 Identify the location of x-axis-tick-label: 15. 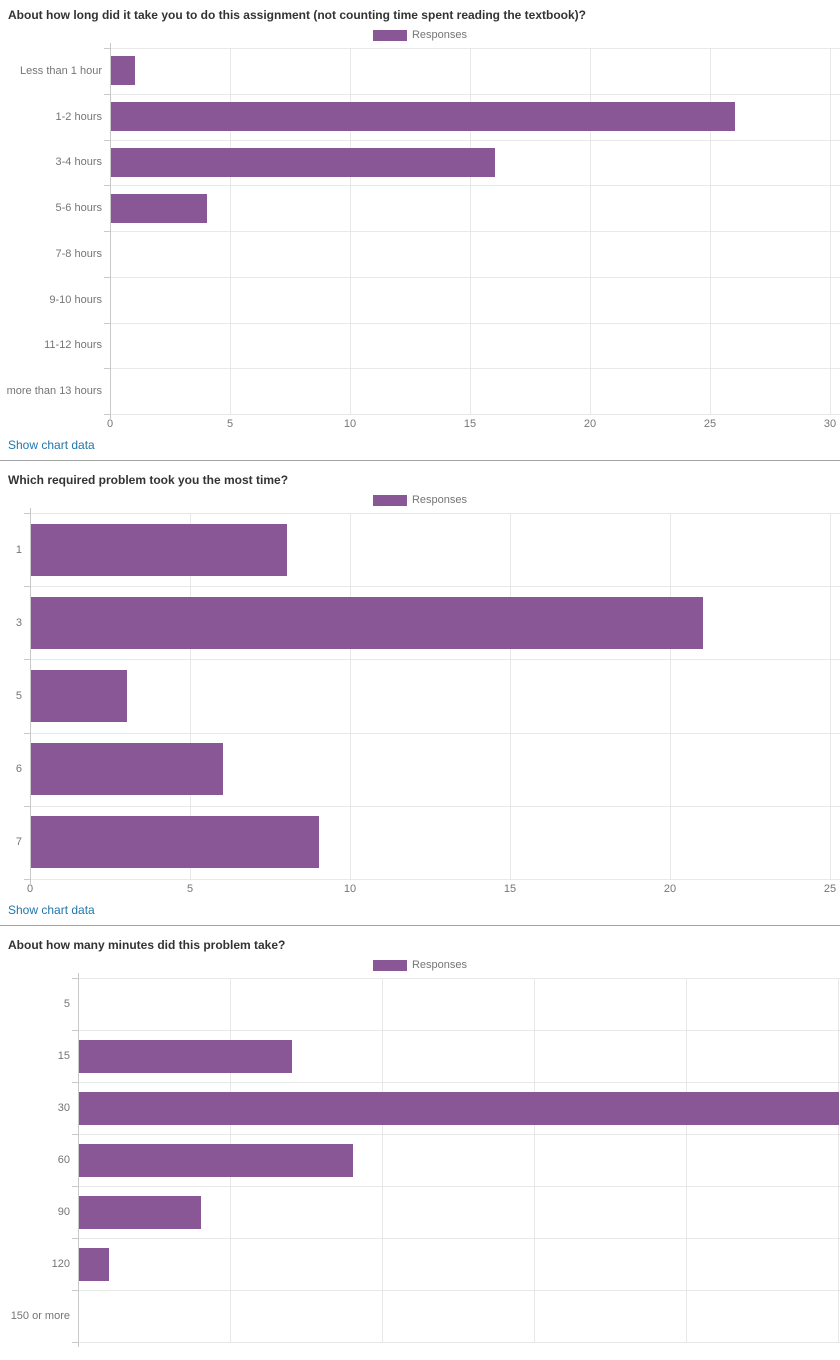
(510, 889).